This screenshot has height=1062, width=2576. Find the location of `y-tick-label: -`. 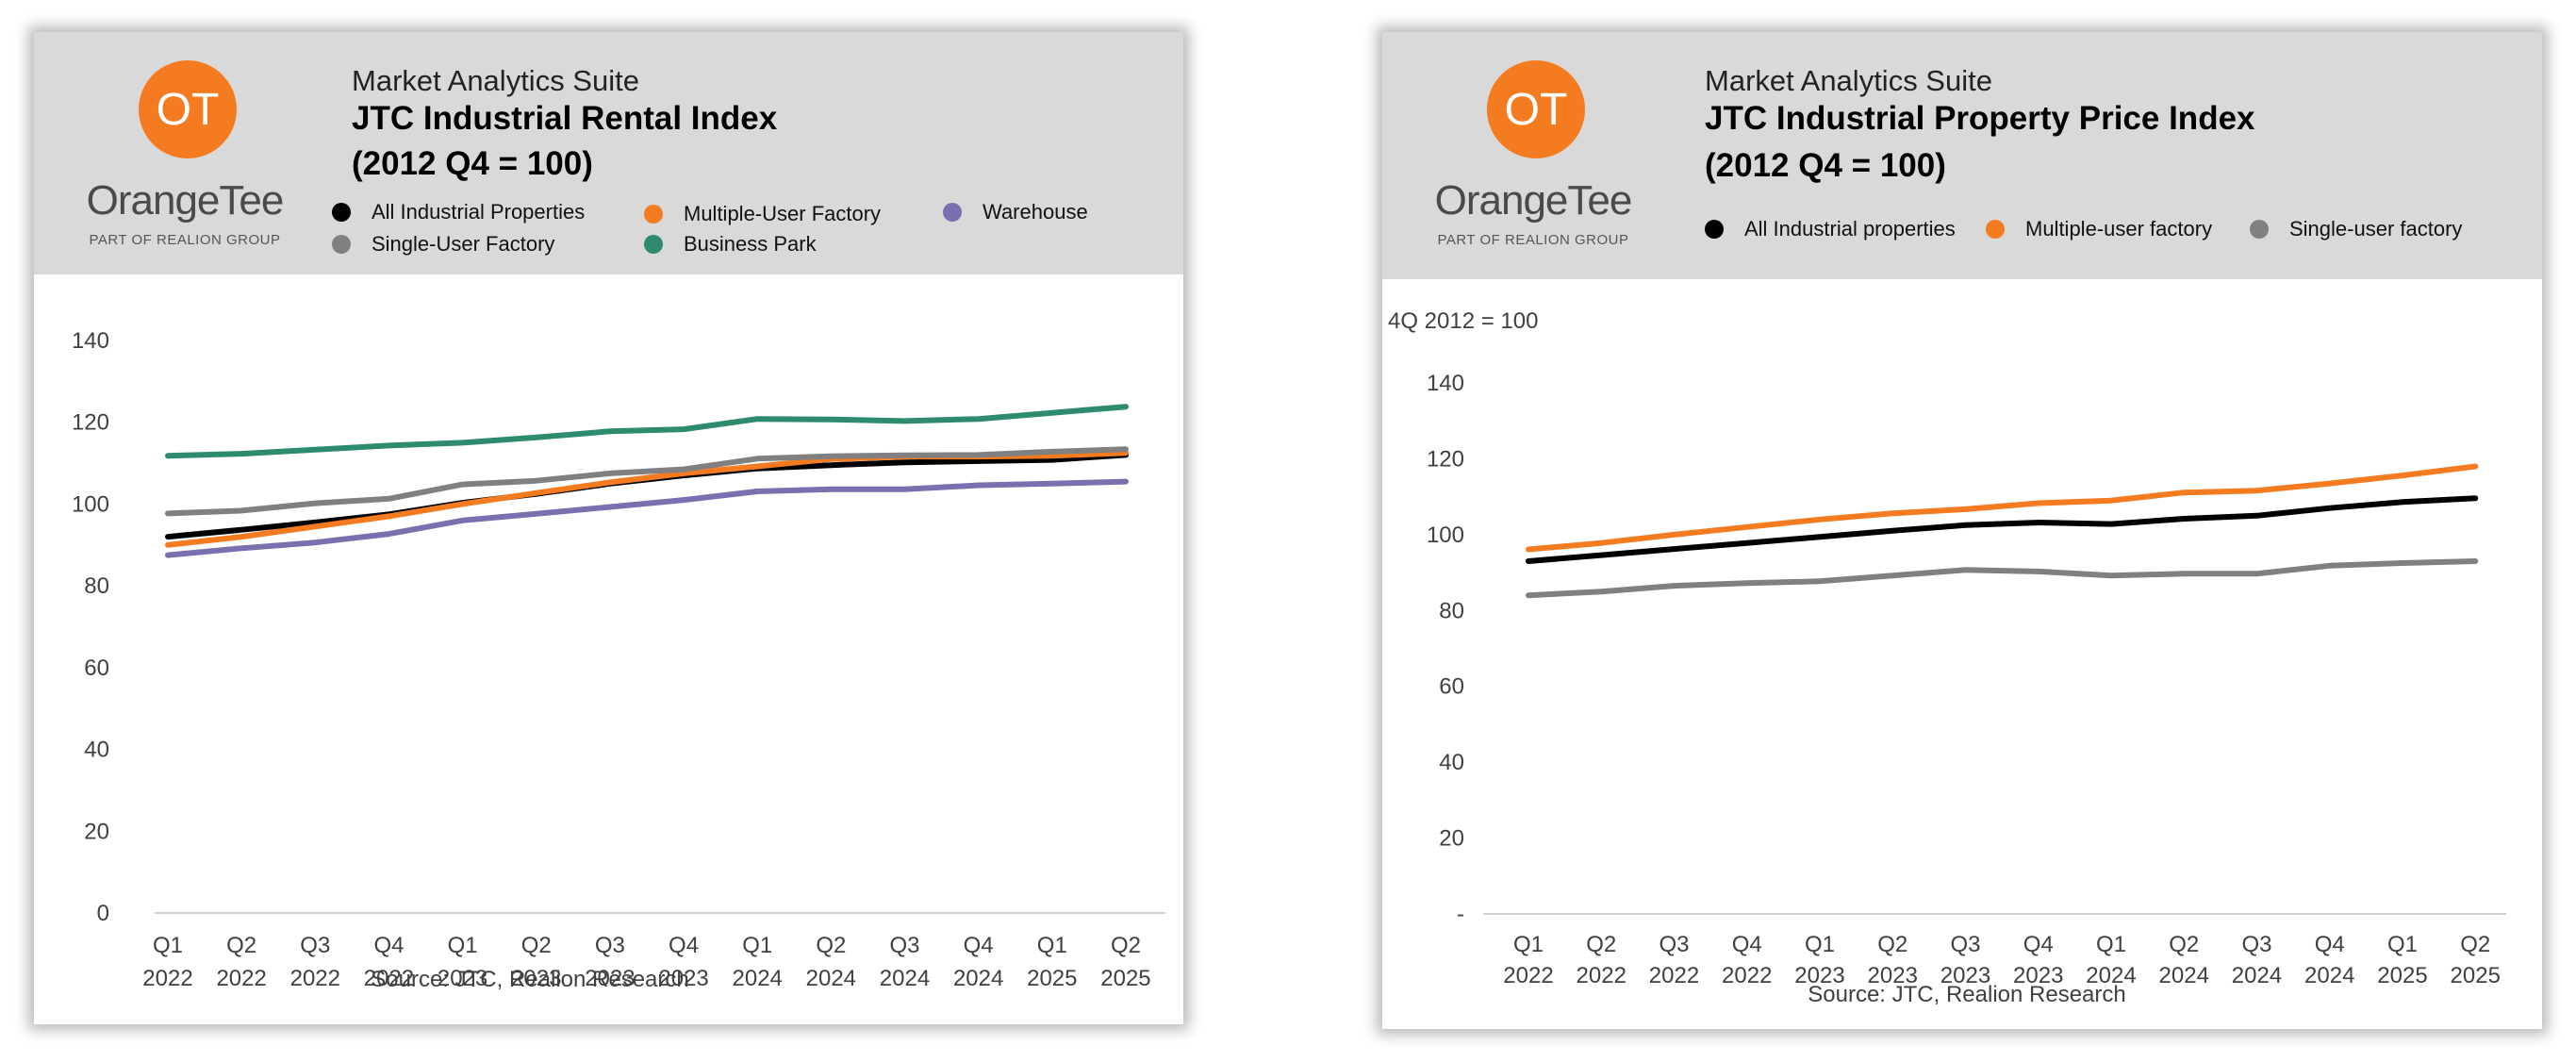

y-tick-label: - is located at coordinates (1460, 914).